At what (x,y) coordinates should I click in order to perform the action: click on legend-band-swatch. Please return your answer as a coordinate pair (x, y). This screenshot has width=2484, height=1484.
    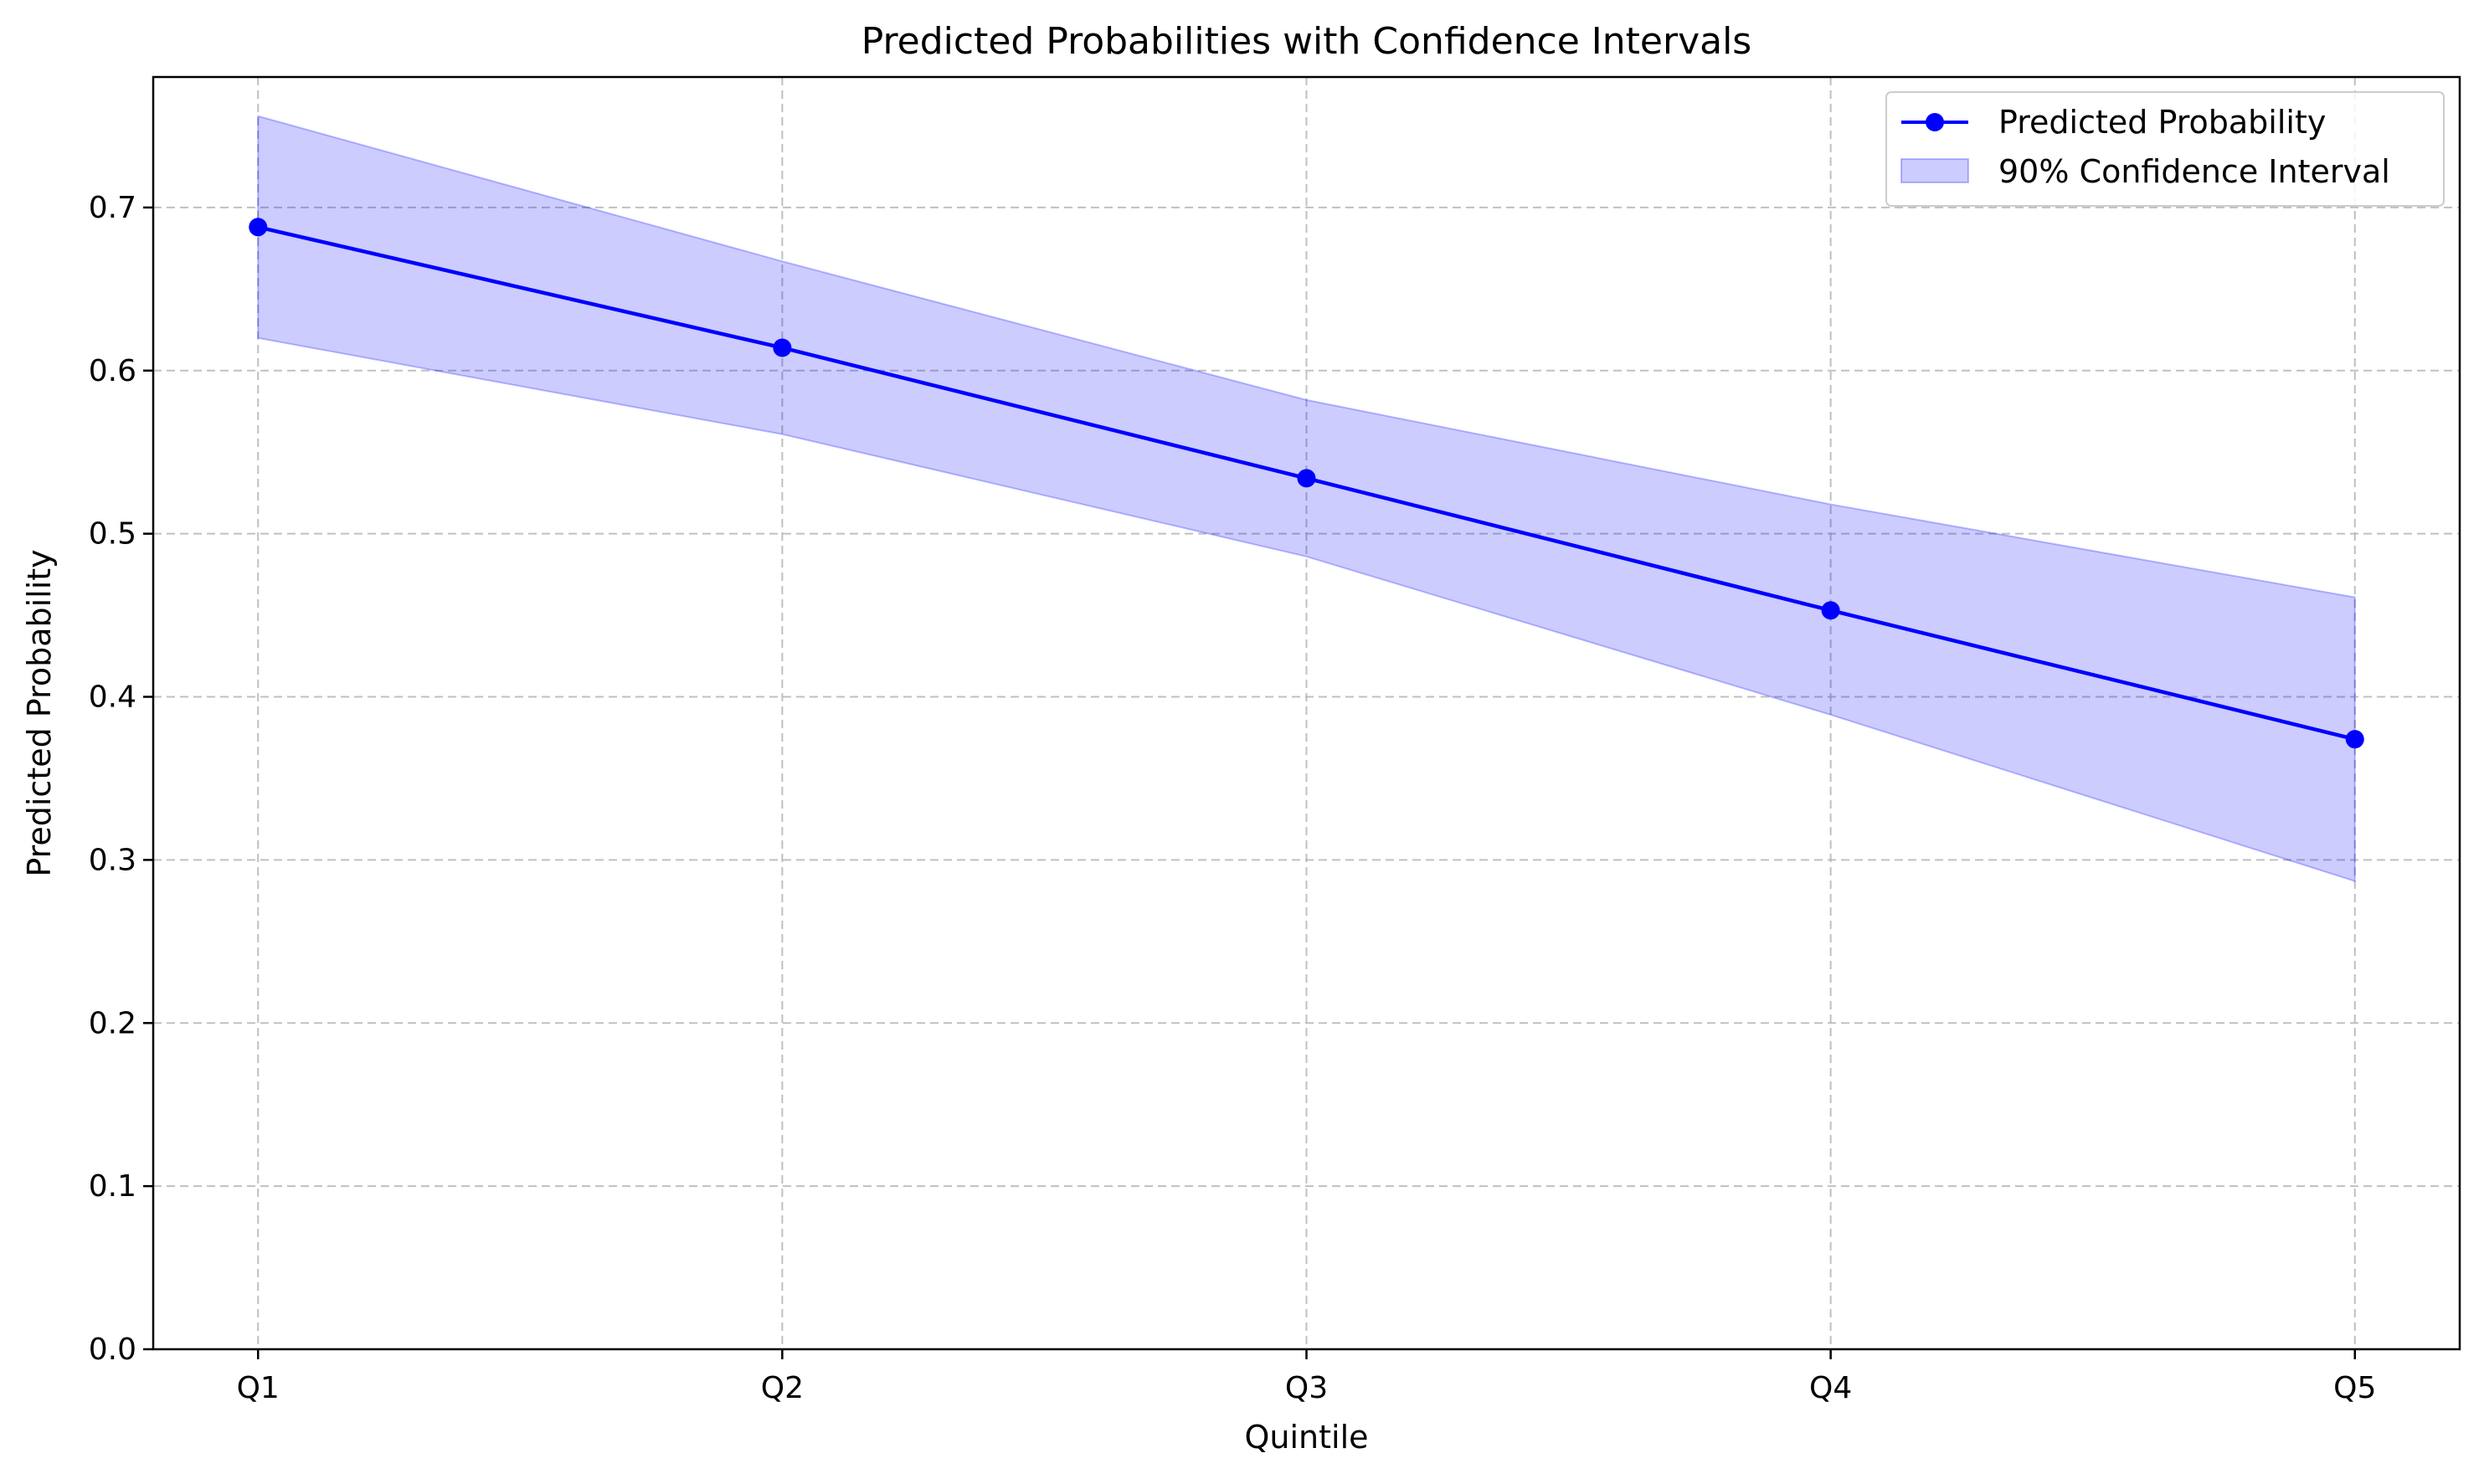
    Looking at the image, I should click on (1935, 171).